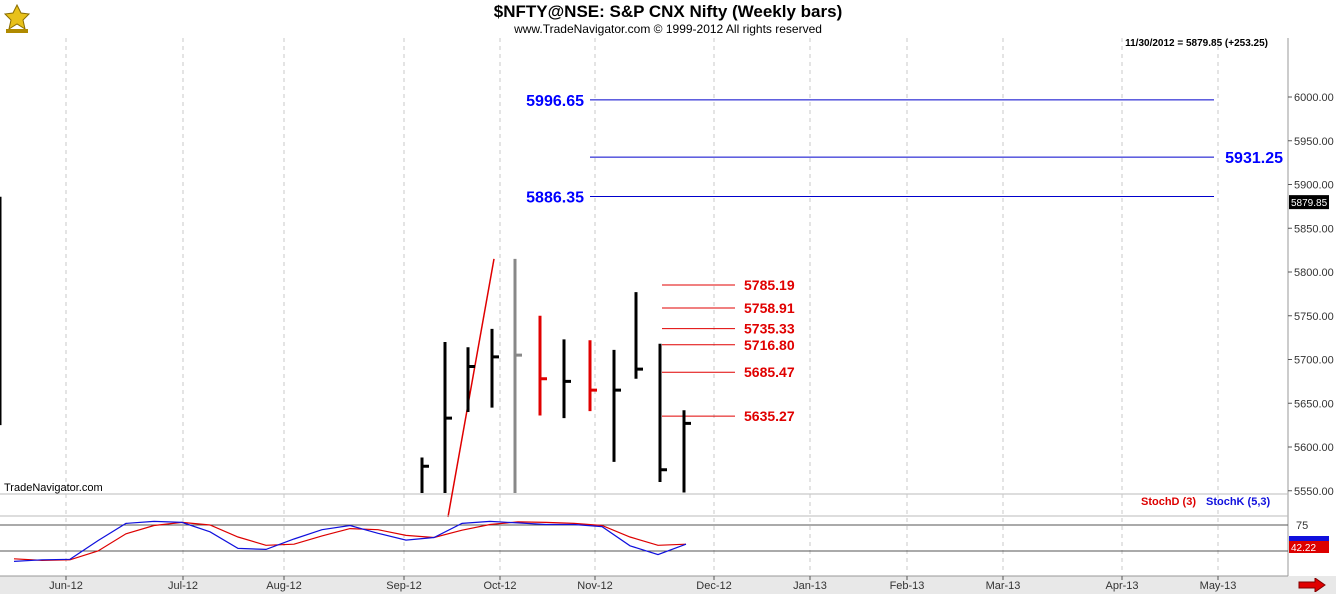 This screenshot has width=1336, height=594. I want to click on resistance-label: 5931.25, so click(1254, 158).